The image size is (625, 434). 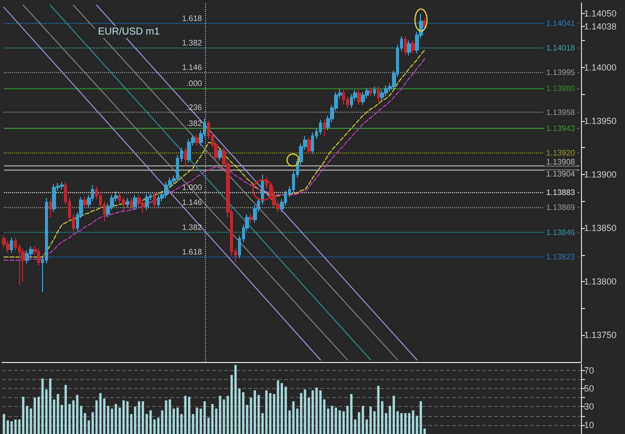 I want to click on y-tick-label: 1.14038, so click(x=600, y=27).